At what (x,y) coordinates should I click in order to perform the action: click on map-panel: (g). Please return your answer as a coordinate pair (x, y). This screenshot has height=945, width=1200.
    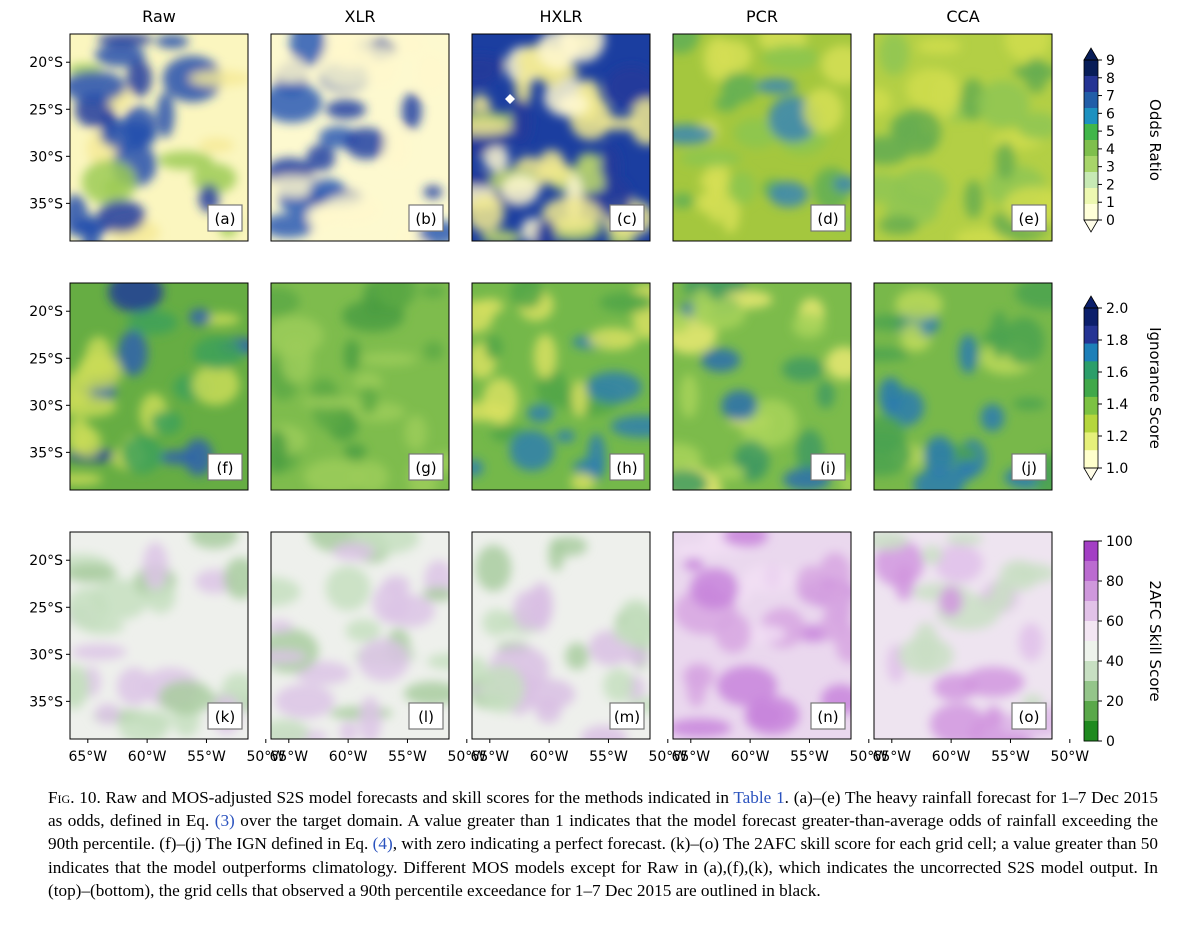
    Looking at the image, I should click on (360, 386).